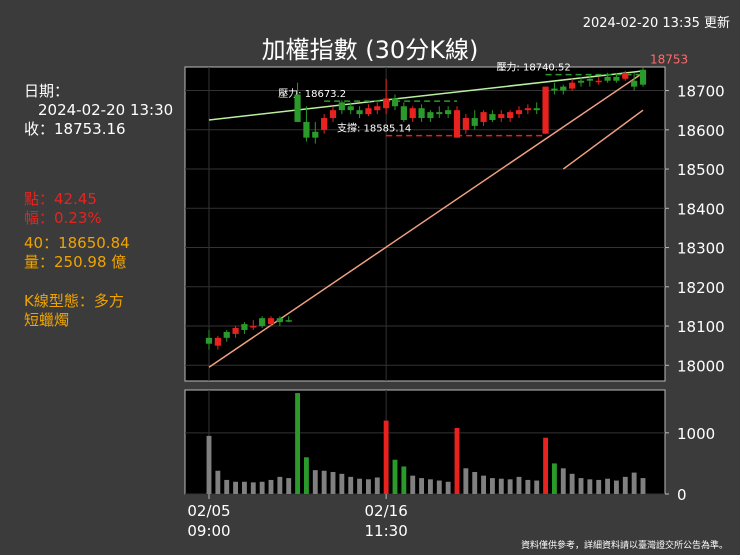  I want to click on volume-value: 量：250.98 億, so click(75, 262).